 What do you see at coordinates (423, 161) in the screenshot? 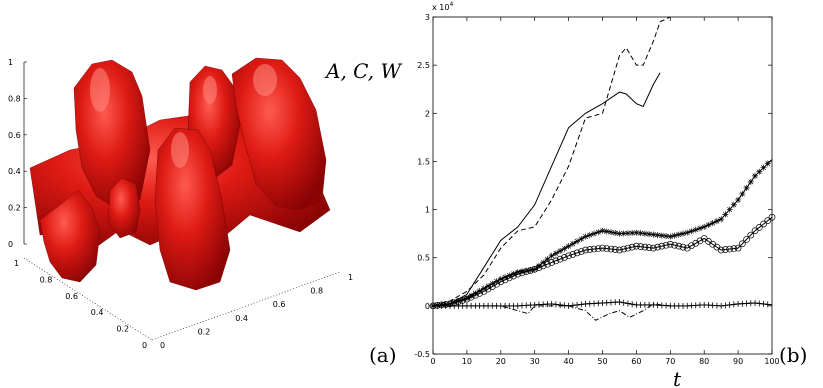
I see `y-tick-label: 1.5` at bounding box center [423, 161].